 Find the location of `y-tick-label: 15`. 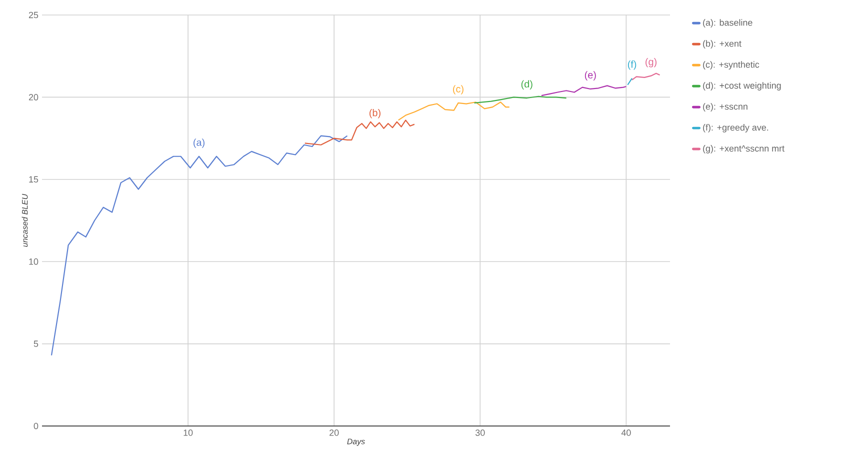

y-tick-label: 15 is located at coordinates (33, 179).